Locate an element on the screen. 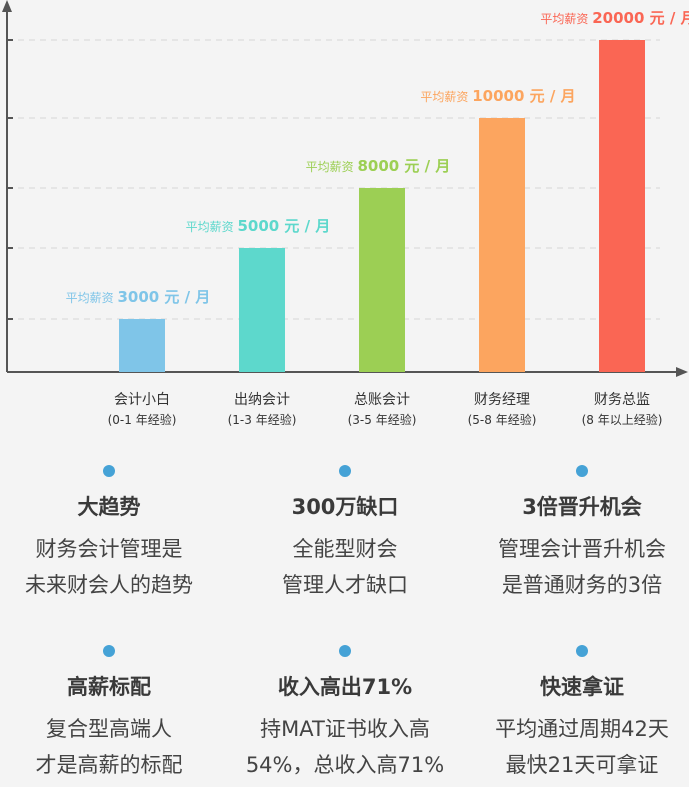 This screenshot has width=689, height=787. feature-desc-line: 财务会计管理是 is located at coordinates (109, 549).